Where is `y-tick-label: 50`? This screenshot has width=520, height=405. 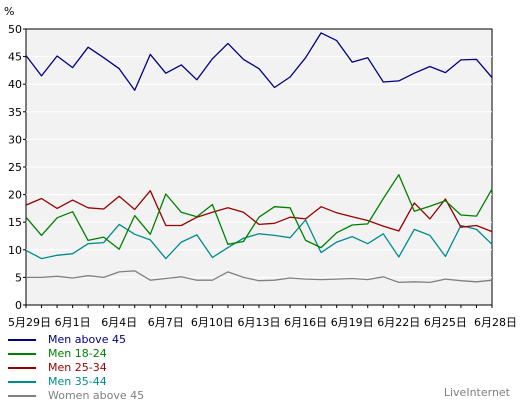 y-tick-label: 50 is located at coordinates (15, 29).